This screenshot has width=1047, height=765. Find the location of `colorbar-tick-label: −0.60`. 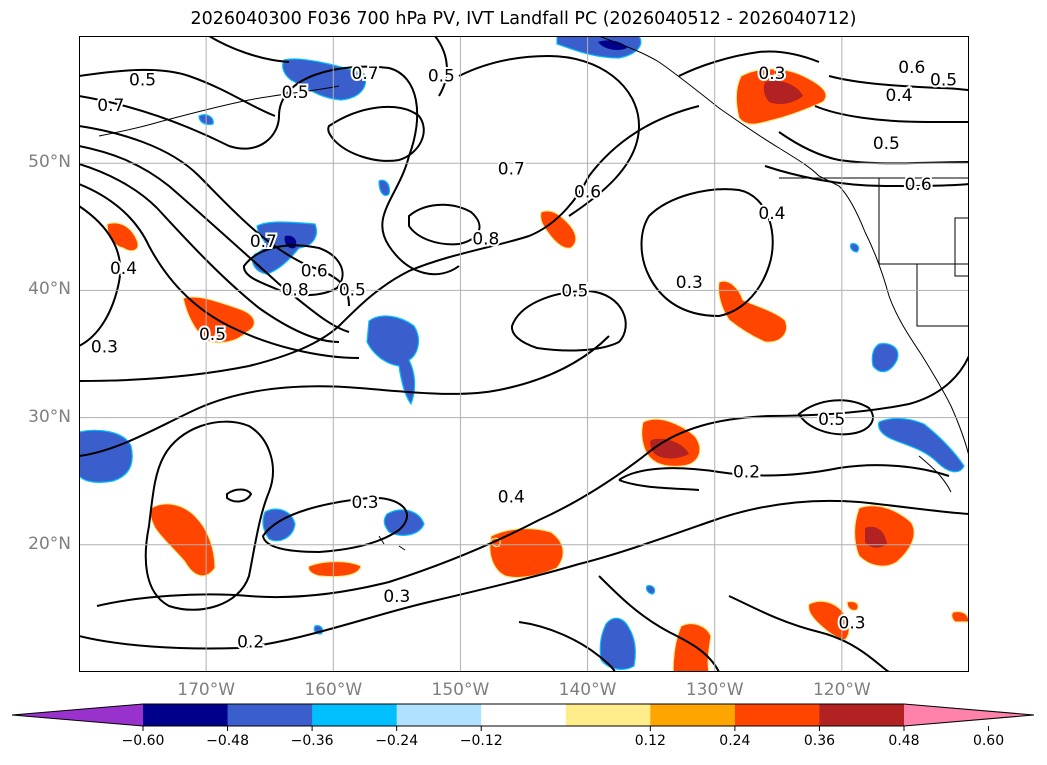

colorbar-tick-label: −0.60 is located at coordinates (143, 741).